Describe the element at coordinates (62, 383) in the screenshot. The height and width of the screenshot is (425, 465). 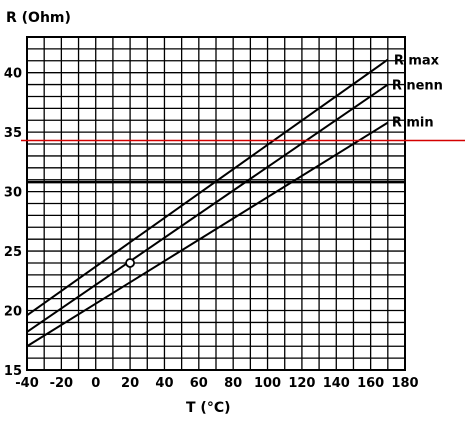
I see `x-tick-label: -20` at that location.